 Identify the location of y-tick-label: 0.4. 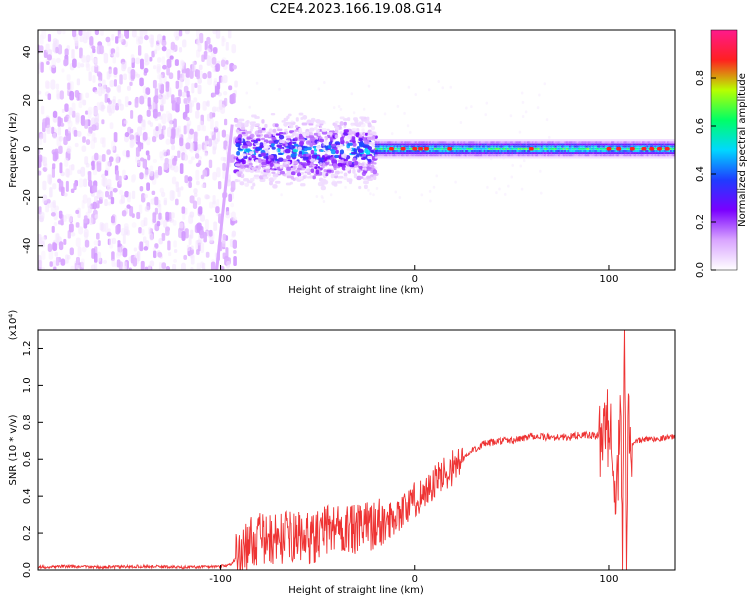
(27, 496).